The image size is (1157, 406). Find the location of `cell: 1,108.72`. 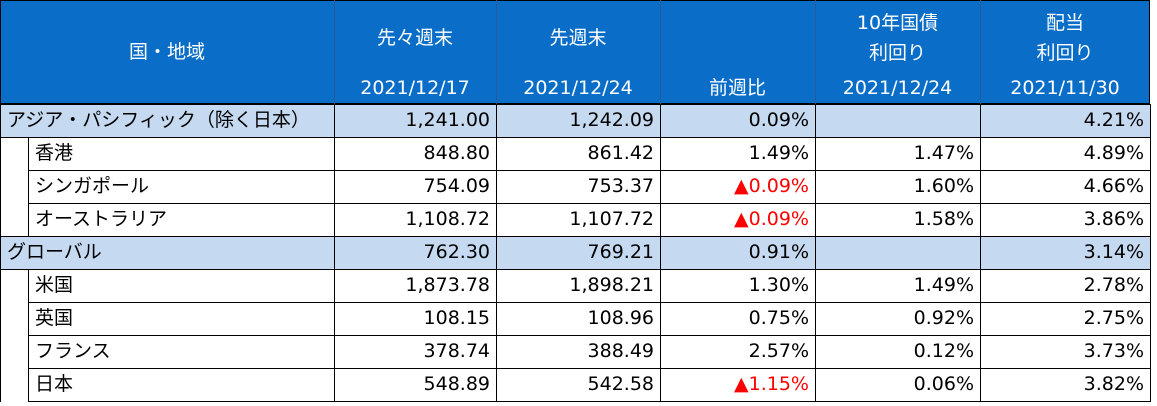

cell: 1,108.72 is located at coordinates (415, 220).